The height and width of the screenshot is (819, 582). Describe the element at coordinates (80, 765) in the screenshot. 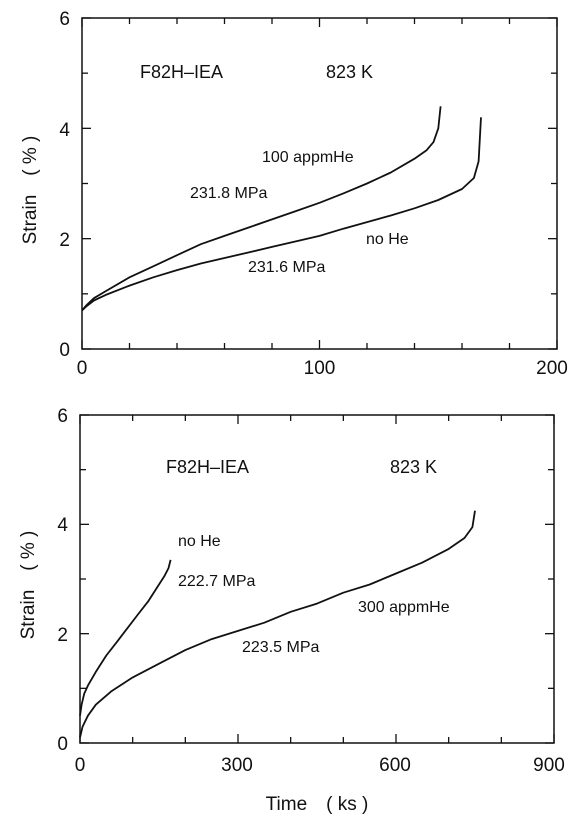

I see `bottom-x-tick-label-0: 0` at that location.